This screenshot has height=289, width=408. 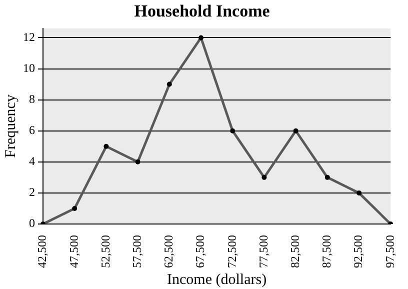 I want to click on x-tick-label: 47,500, so click(x=73, y=251).